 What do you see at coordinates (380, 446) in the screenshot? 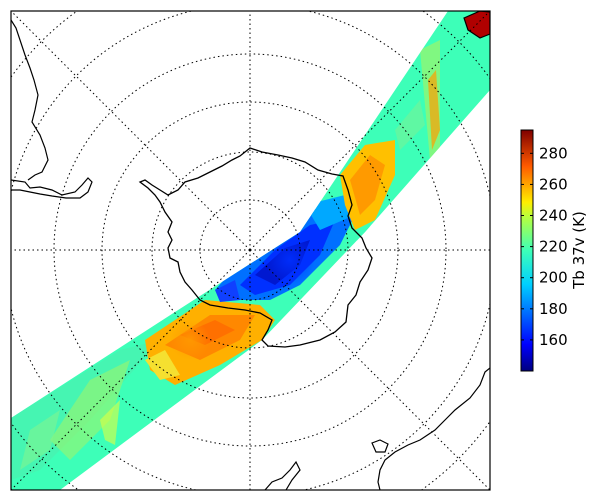
I see `tasmania-coastline` at bounding box center [380, 446].